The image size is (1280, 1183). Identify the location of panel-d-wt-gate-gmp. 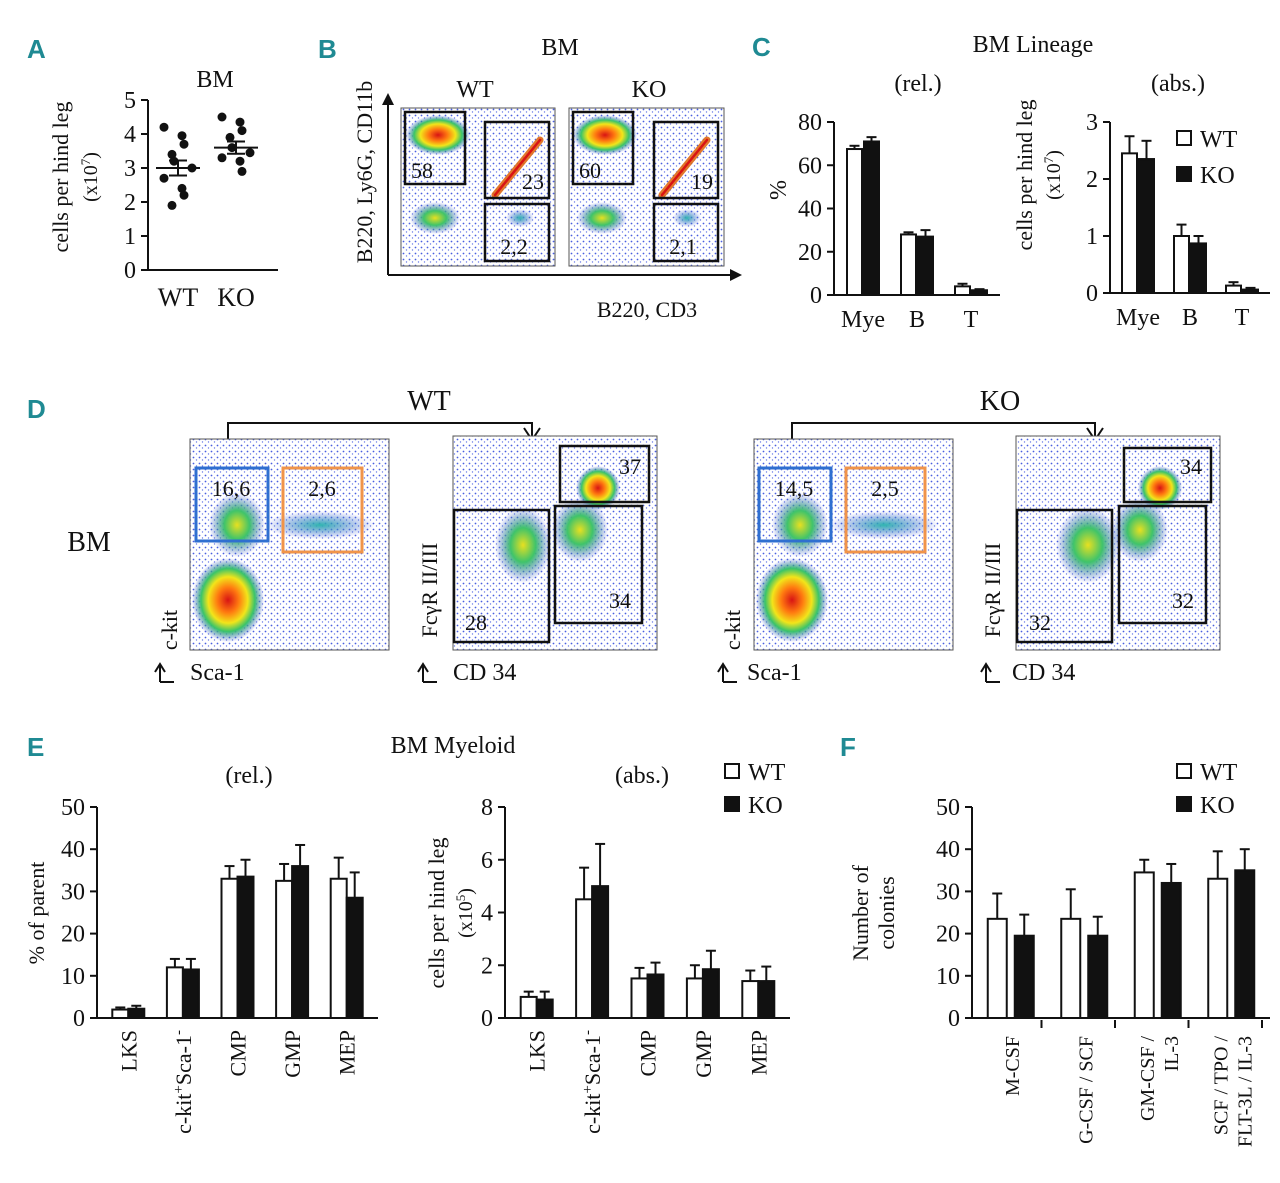
(604, 474).